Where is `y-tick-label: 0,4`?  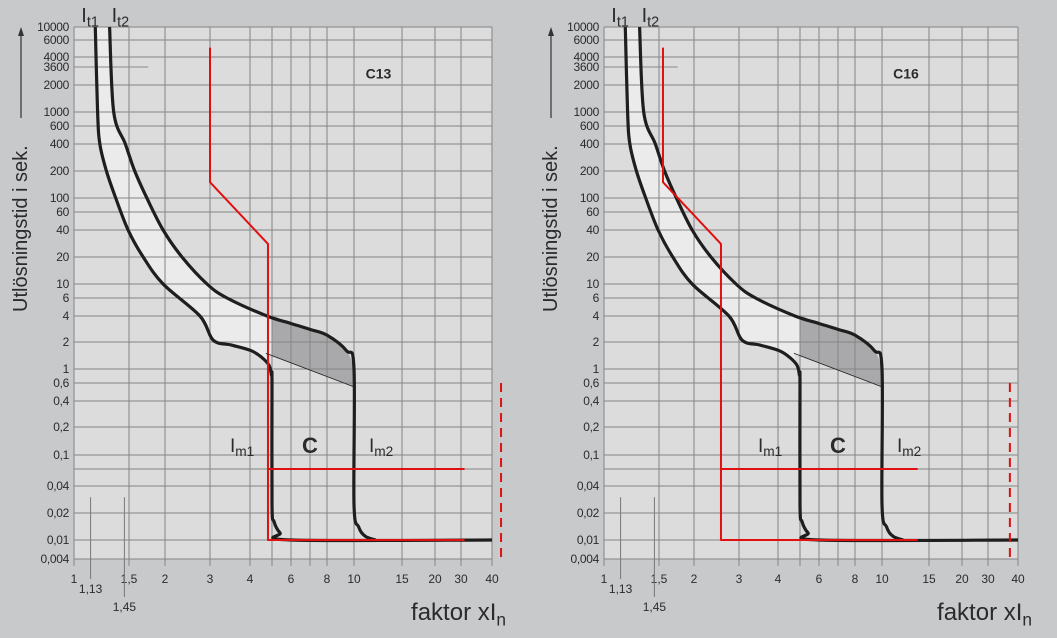 y-tick-label: 0,4 is located at coordinates (591, 401).